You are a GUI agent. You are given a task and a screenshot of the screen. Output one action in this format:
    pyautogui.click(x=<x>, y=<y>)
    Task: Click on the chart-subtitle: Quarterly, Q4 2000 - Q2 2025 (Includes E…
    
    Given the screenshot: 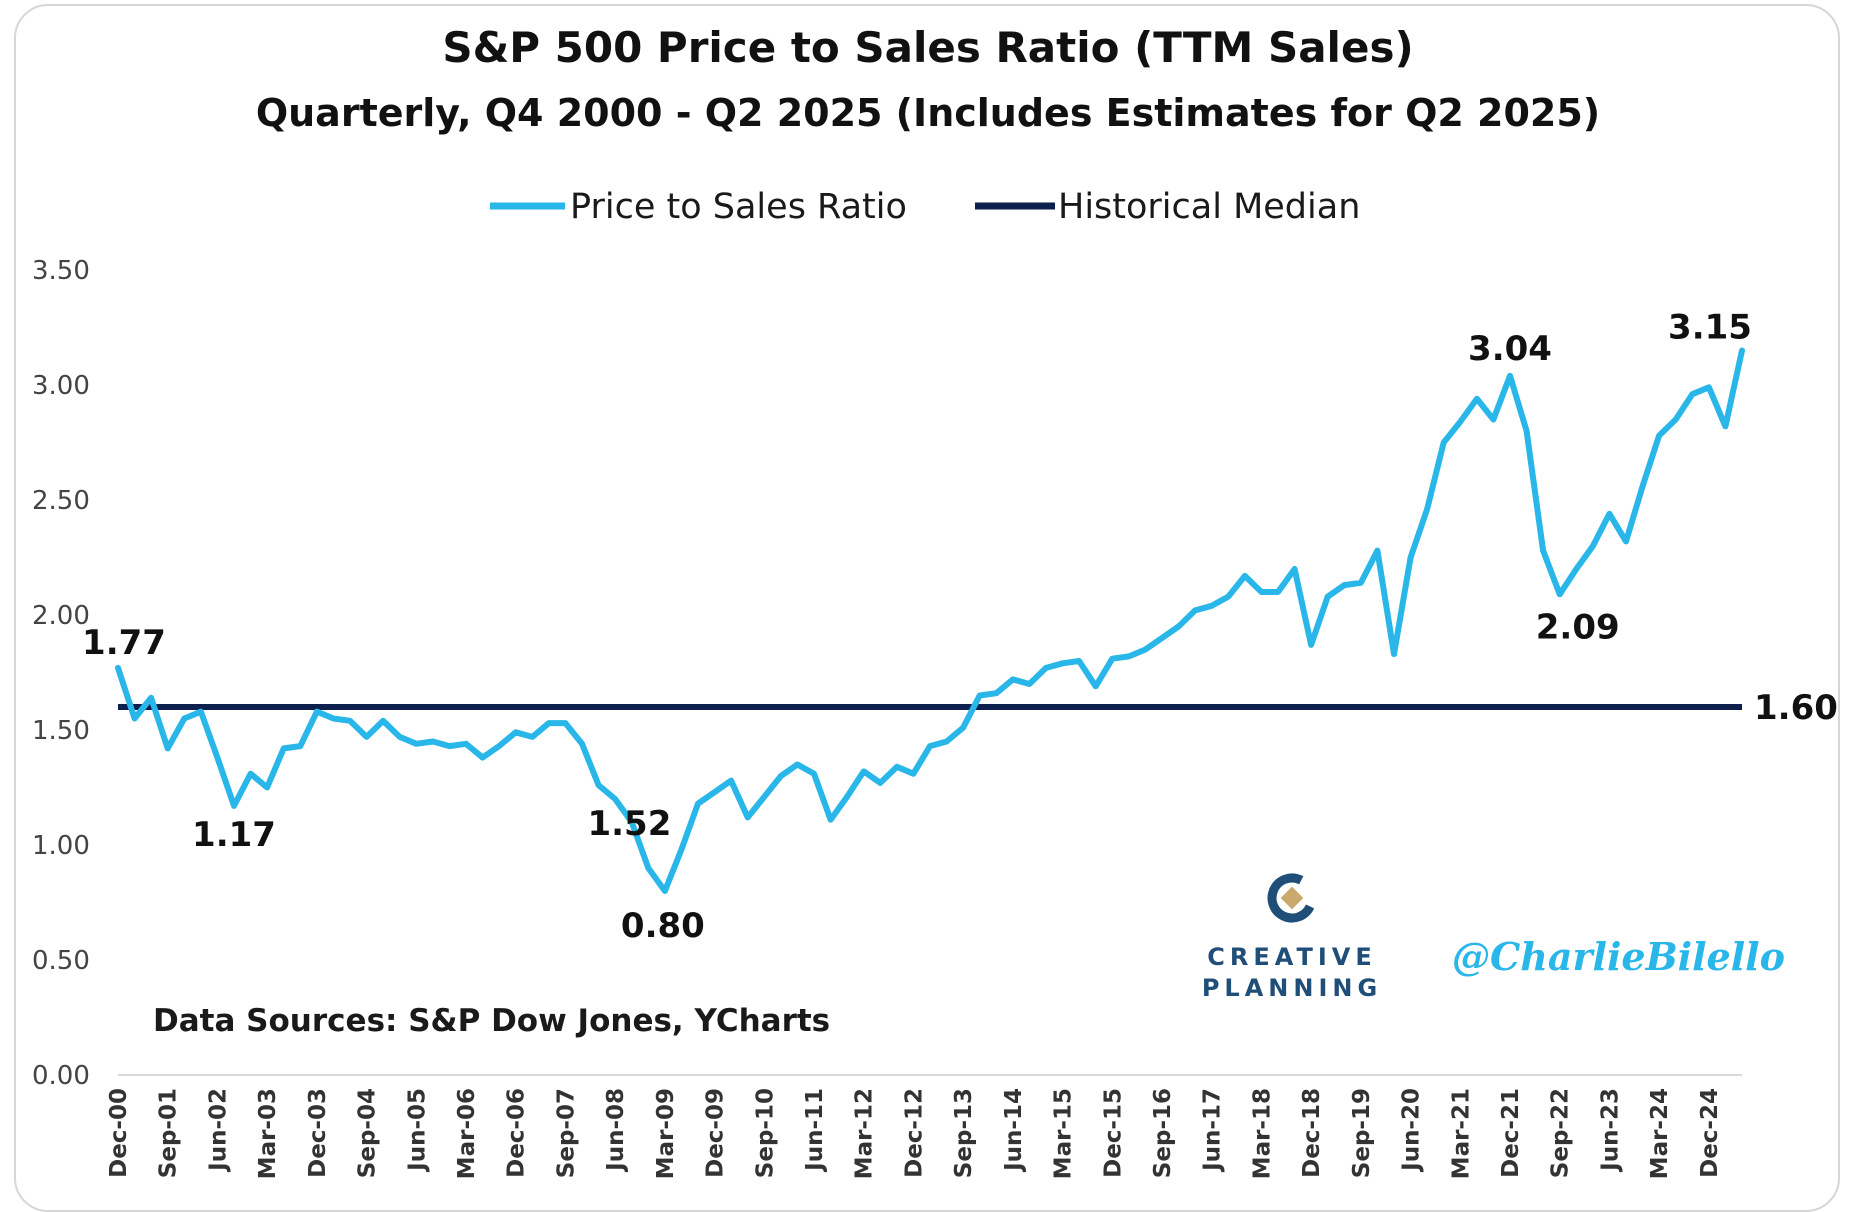 What is the action you would take?
    pyautogui.click(x=928, y=113)
    